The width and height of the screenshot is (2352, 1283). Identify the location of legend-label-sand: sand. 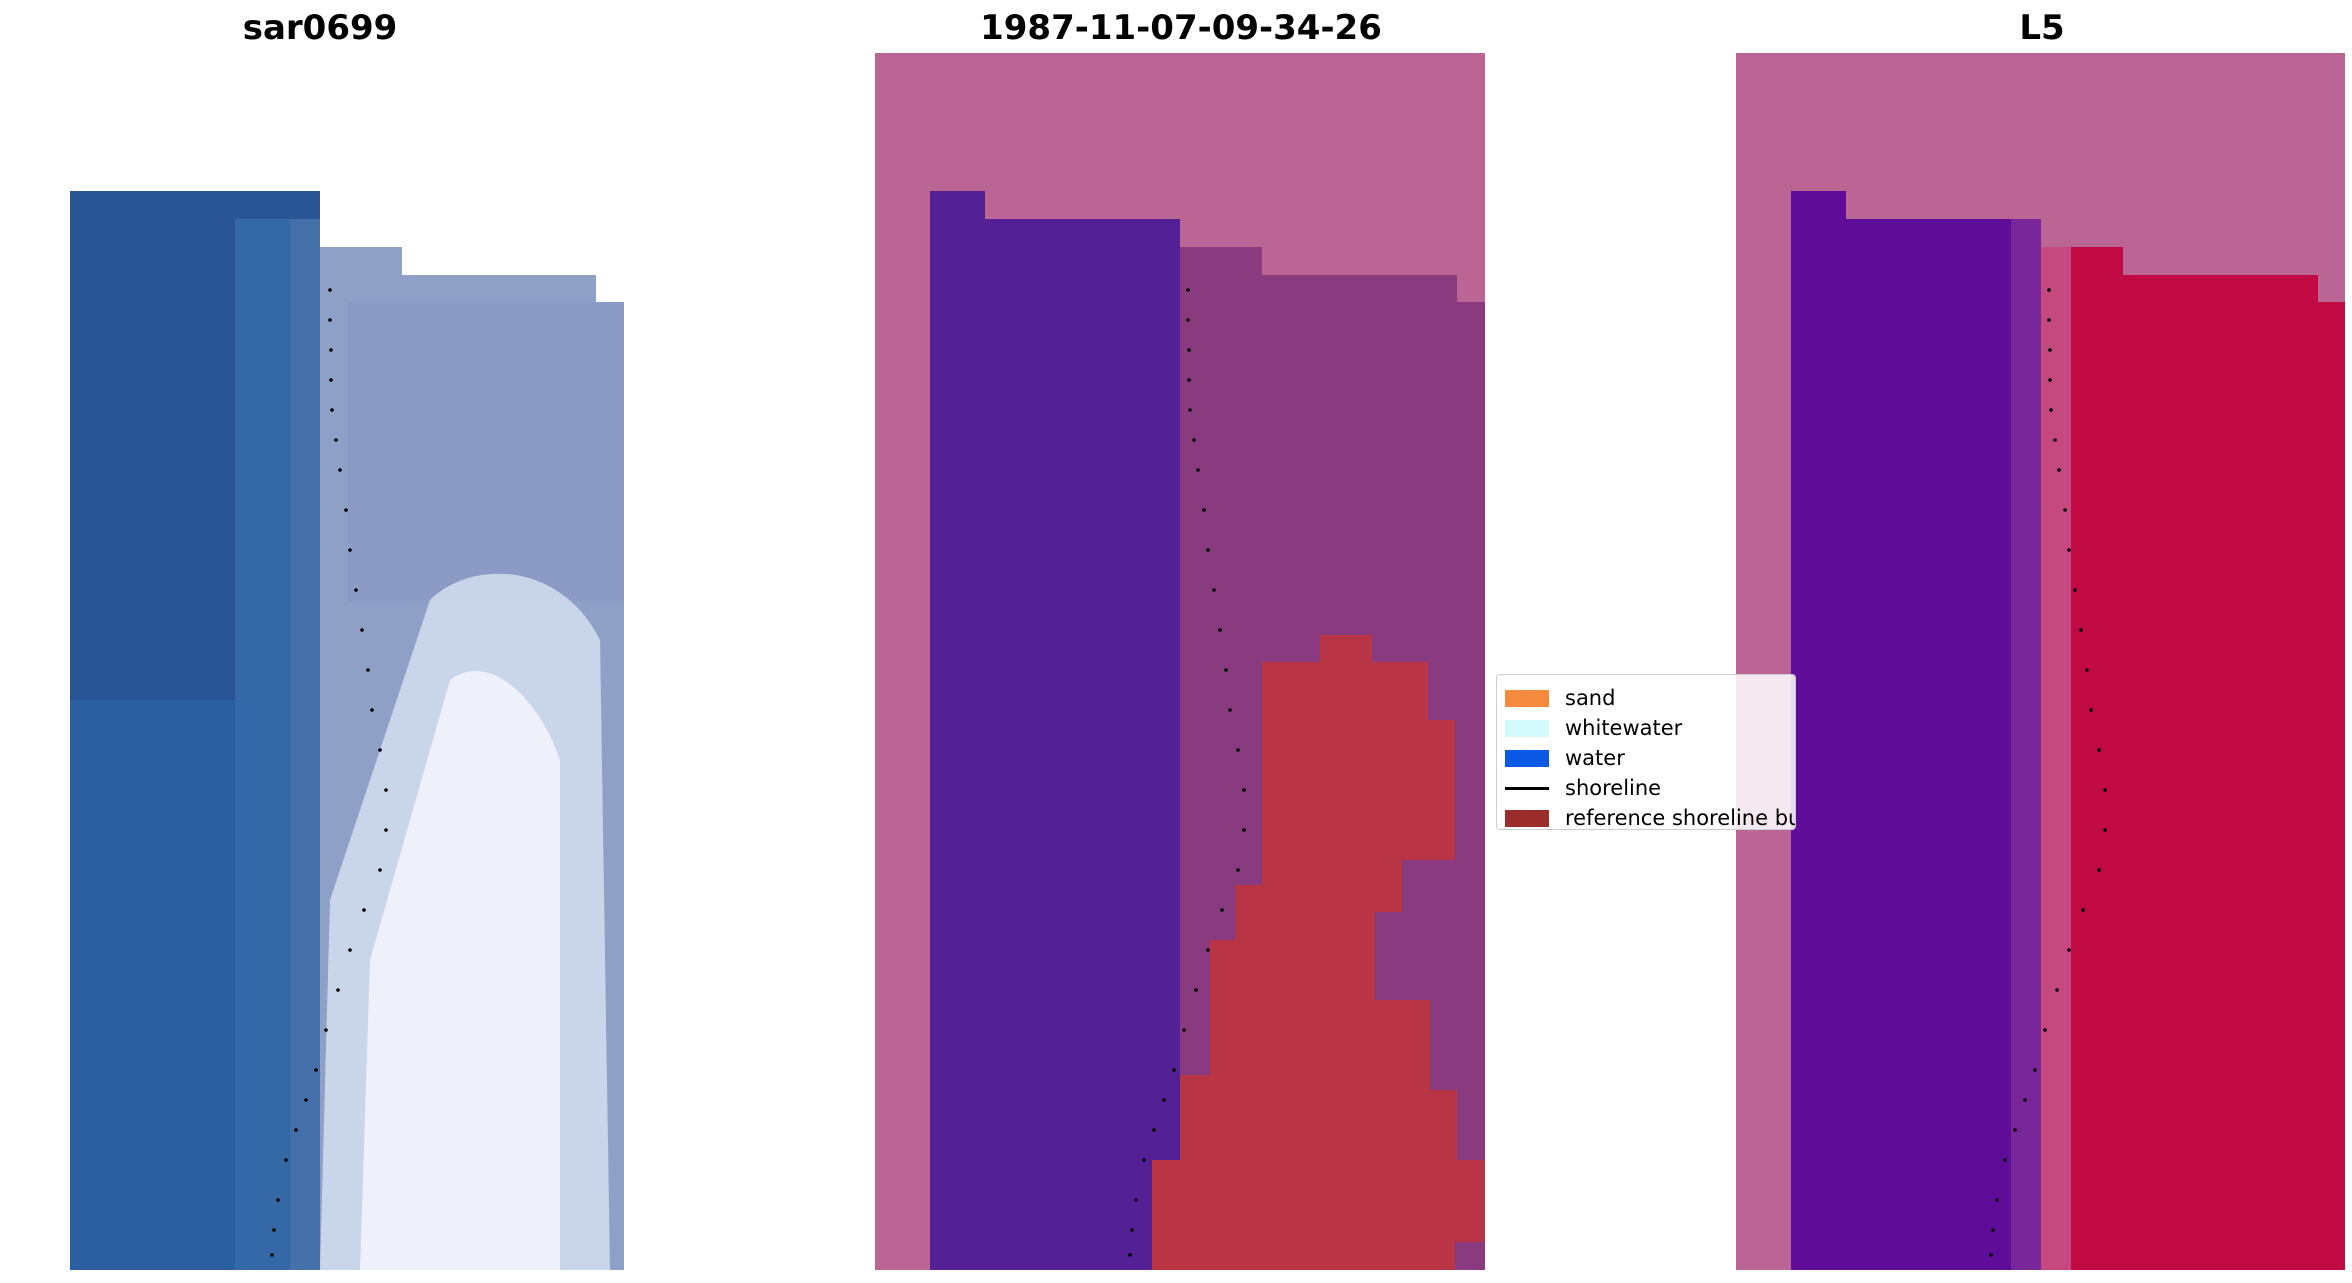
(1590, 698).